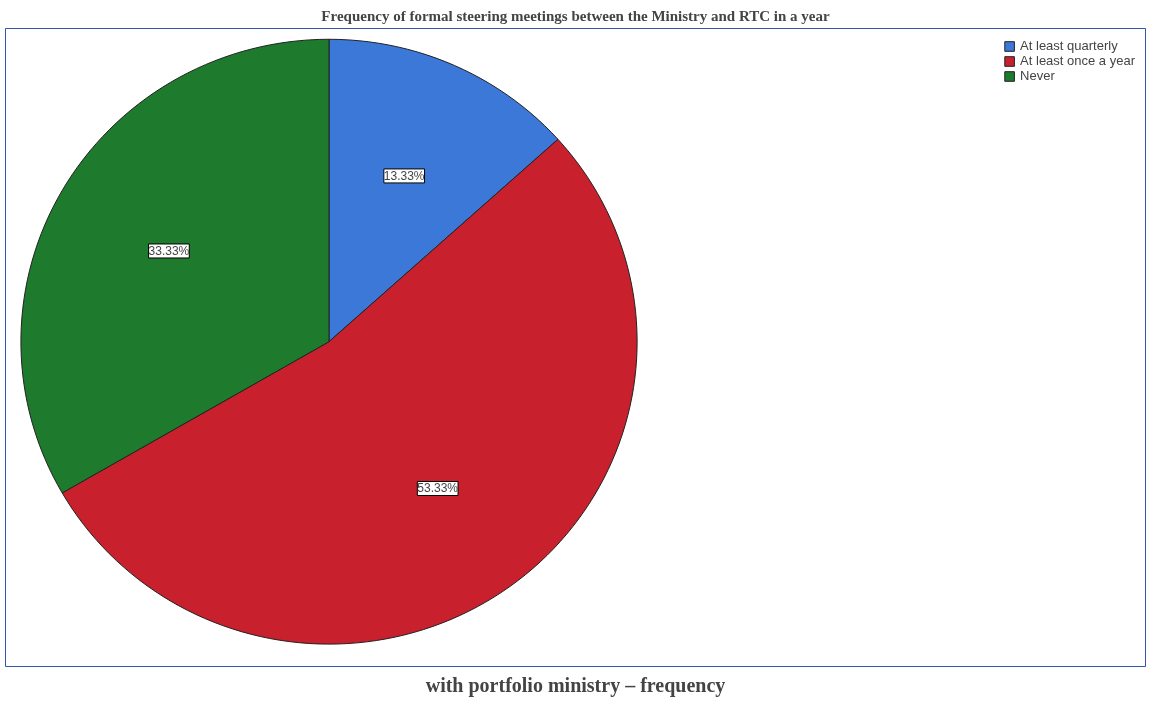 The height and width of the screenshot is (705, 1156). What do you see at coordinates (169, 250) in the screenshot?
I see `data-label: 33.33%` at bounding box center [169, 250].